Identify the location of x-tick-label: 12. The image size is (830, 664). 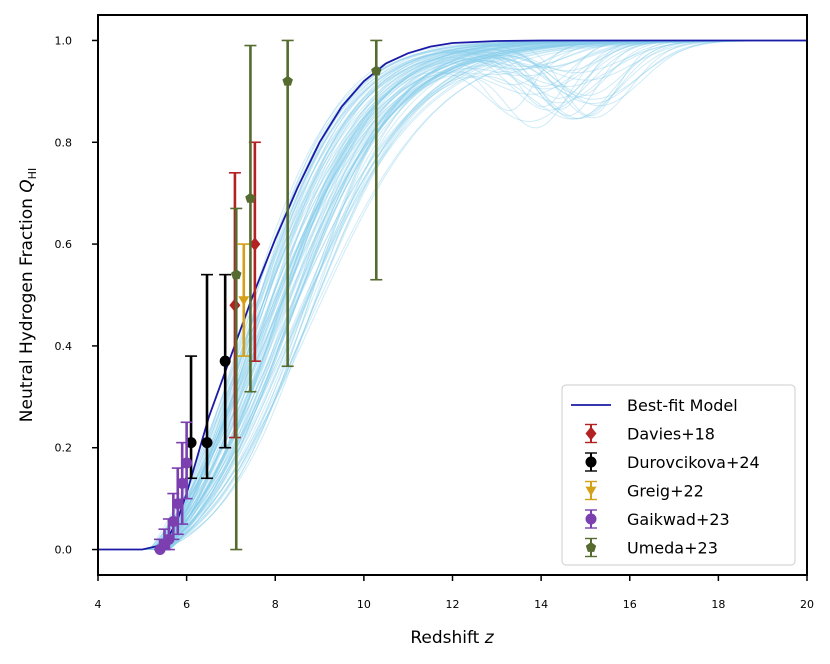
(453, 604).